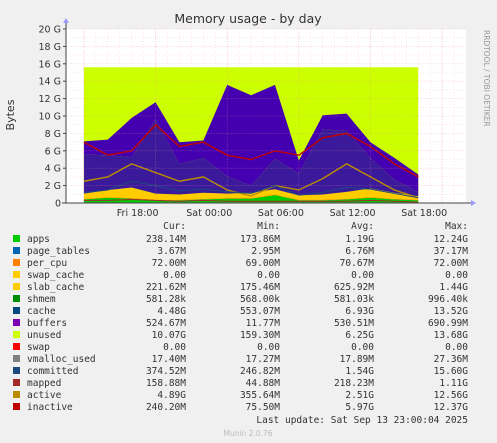 This screenshot has width=497, height=443. What do you see at coordinates (265, 251) in the screenshot?
I see `legend-min-value: 2.95M` at bounding box center [265, 251].